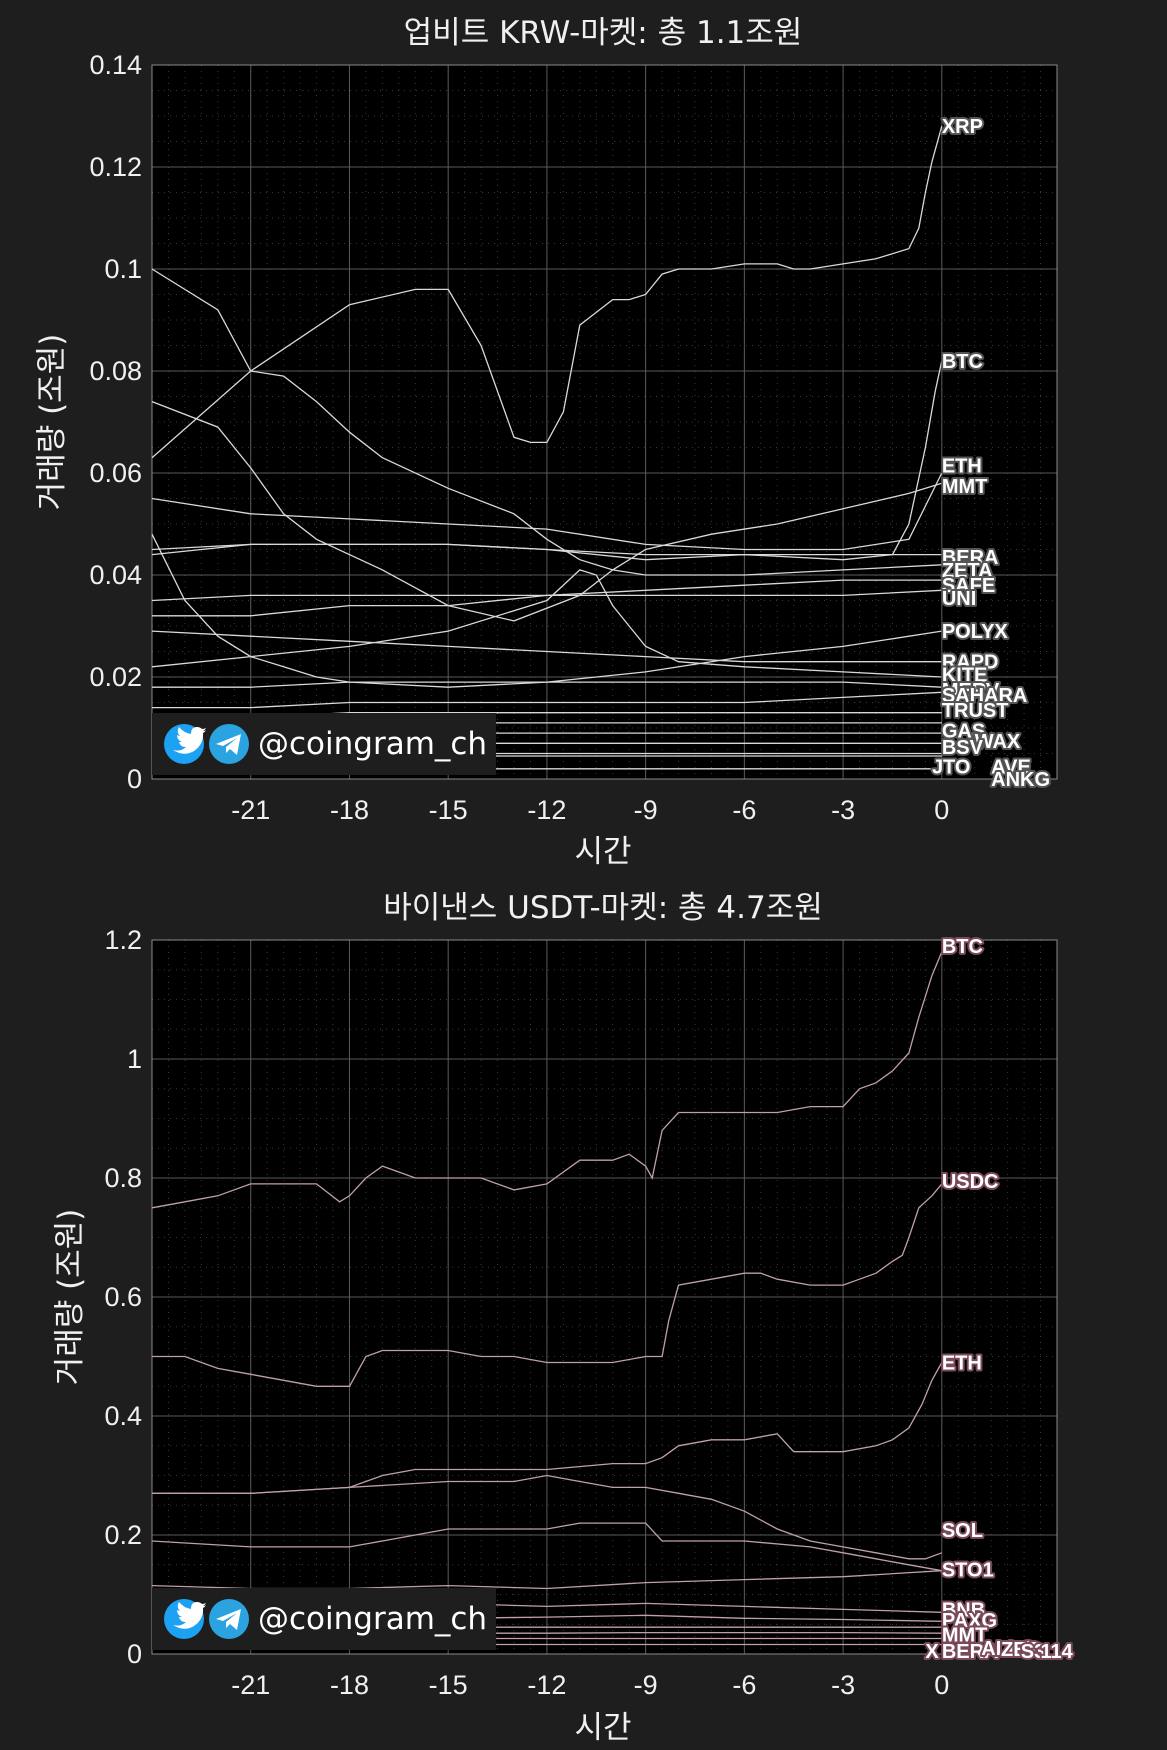  Describe the element at coordinates (349, 1685) in the screenshot. I see `binance-x-tick-label: -18` at that location.